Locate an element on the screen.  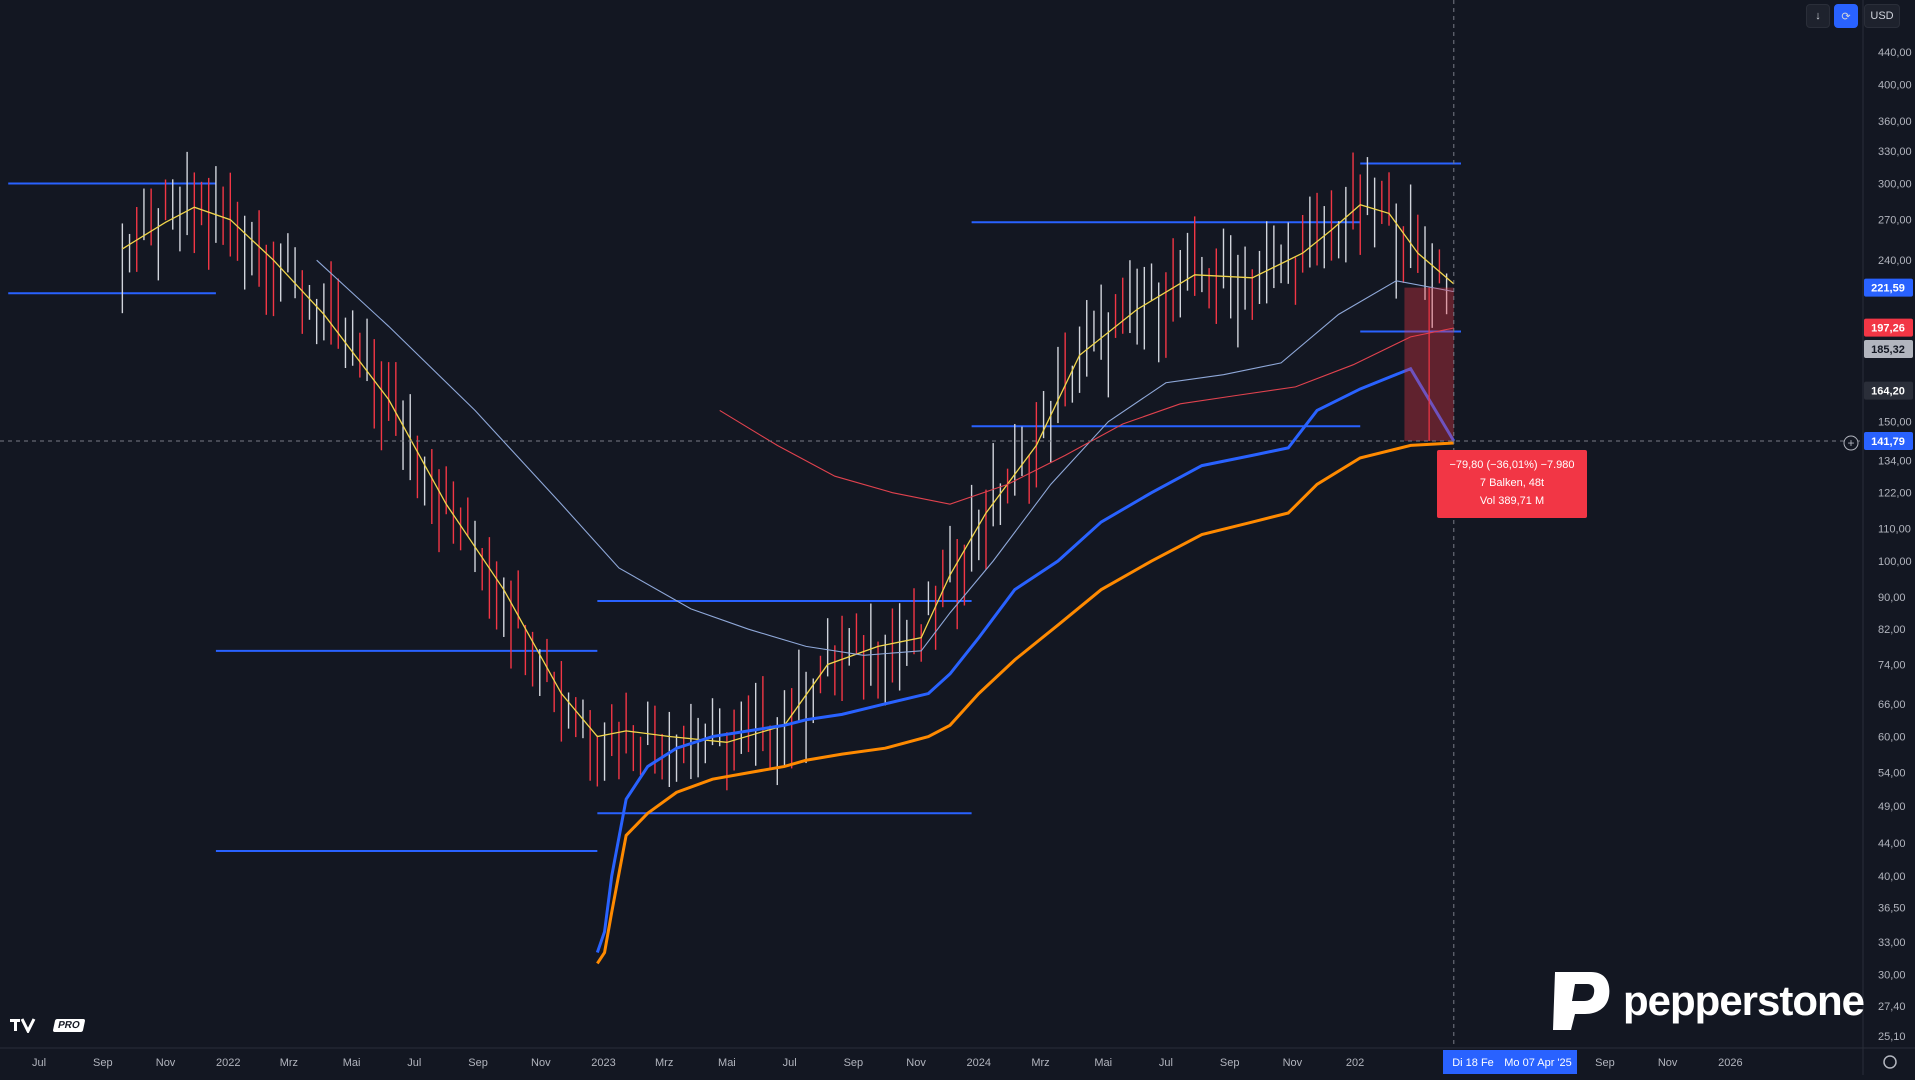
price-label-text: 221,59 is located at coordinates (1888, 289).